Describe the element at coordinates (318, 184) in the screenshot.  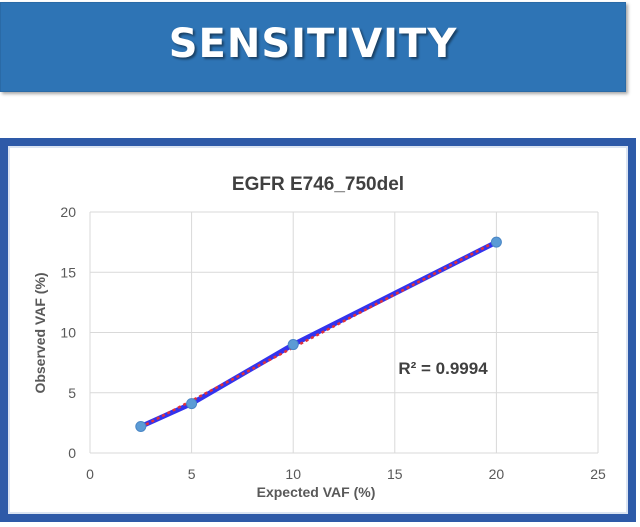
I see `chart-title: EGFR E746_750del` at that location.